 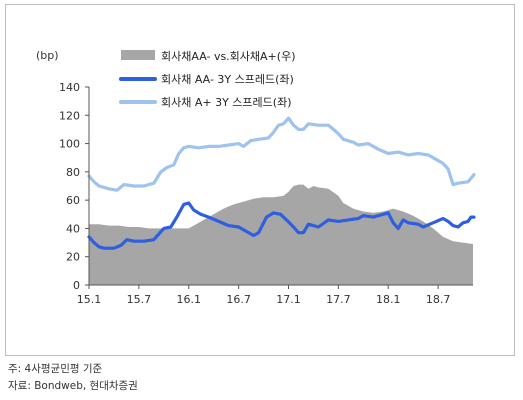 What do you see at coordinates (73, 172) in the screenshot?
I see `y-tick-label: 80` at bounding box center [73, 172].